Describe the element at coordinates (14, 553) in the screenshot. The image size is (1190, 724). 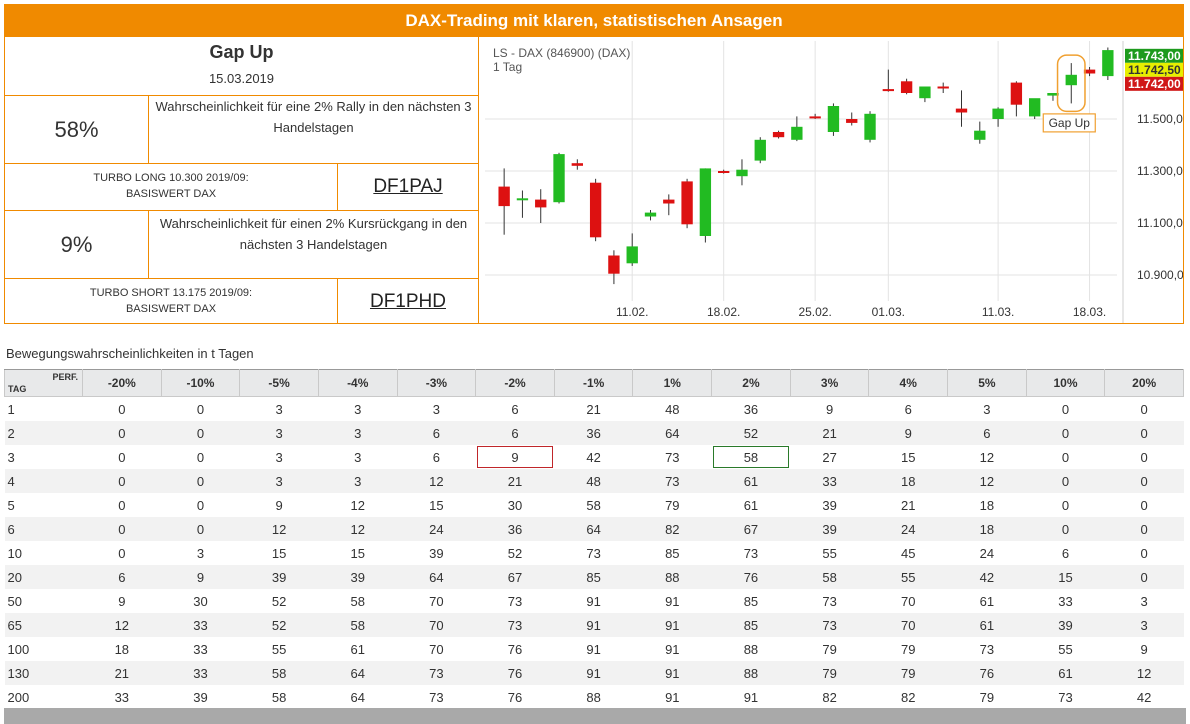
I see `day-cell: 10` at that location.